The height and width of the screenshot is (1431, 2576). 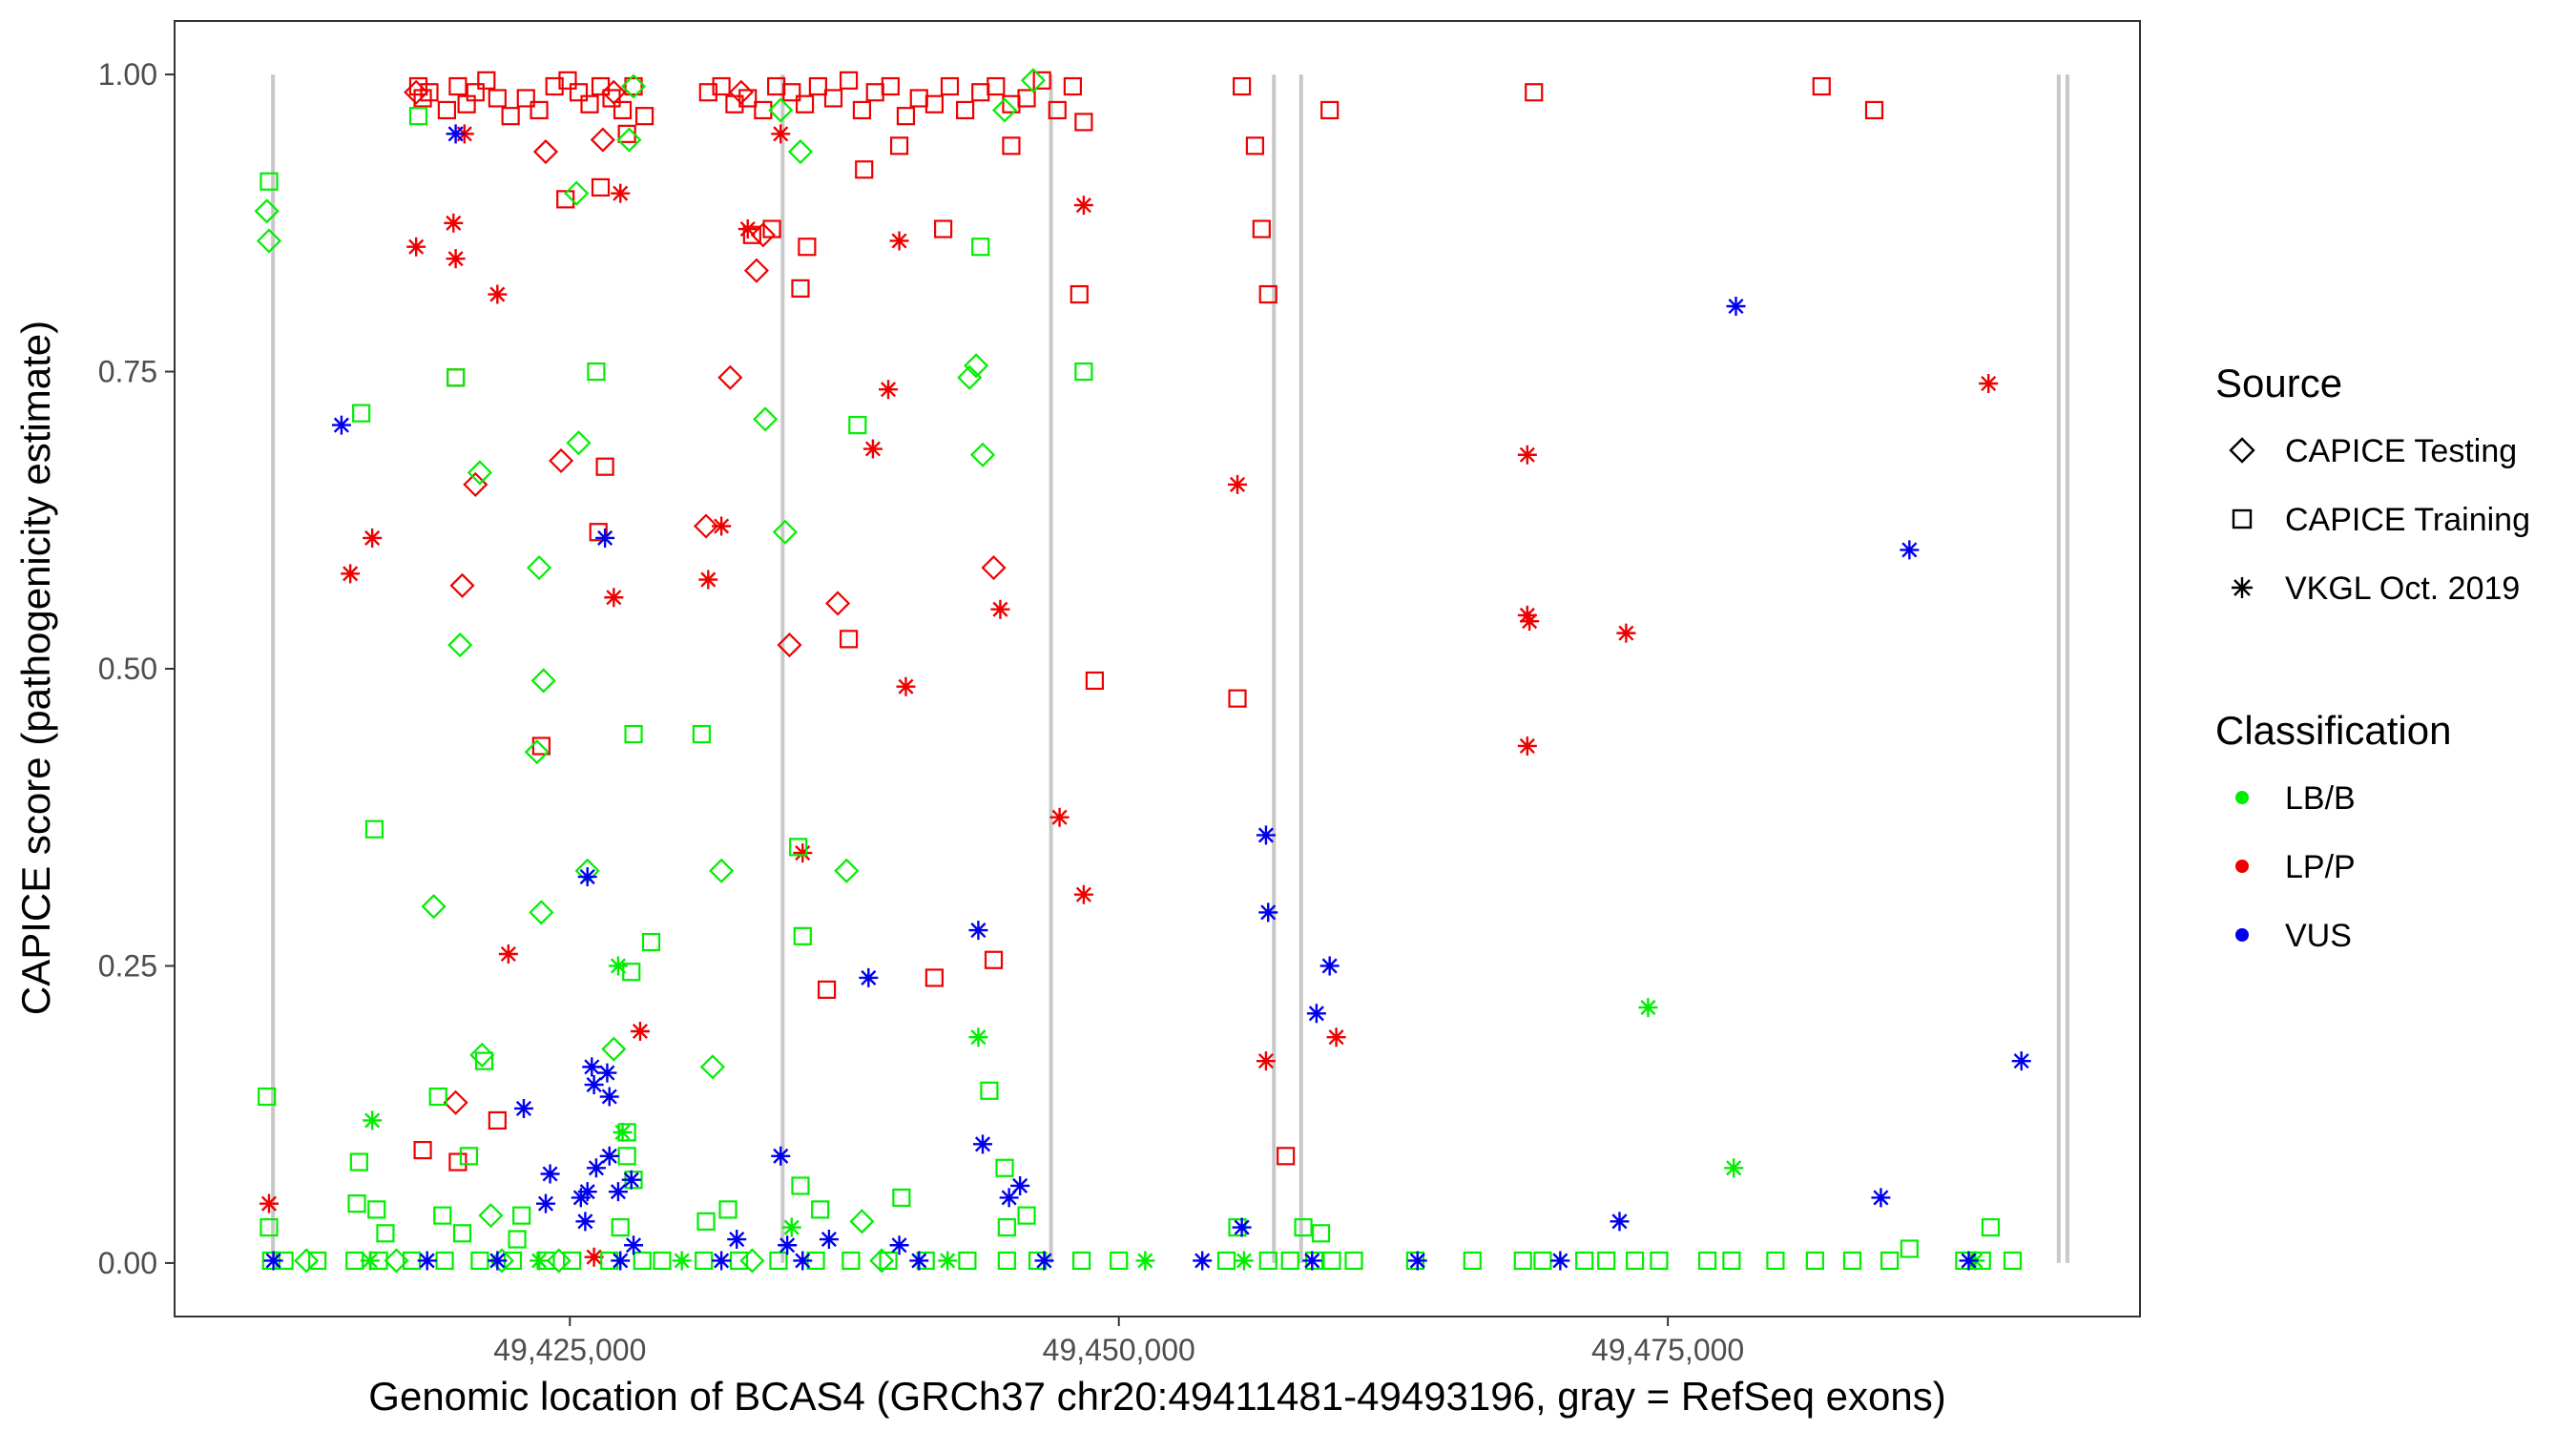 What do you see at coordinates (2242, 518) in the screenshot?
I see `legend-square-icon` at bounding box center [2242, 518].